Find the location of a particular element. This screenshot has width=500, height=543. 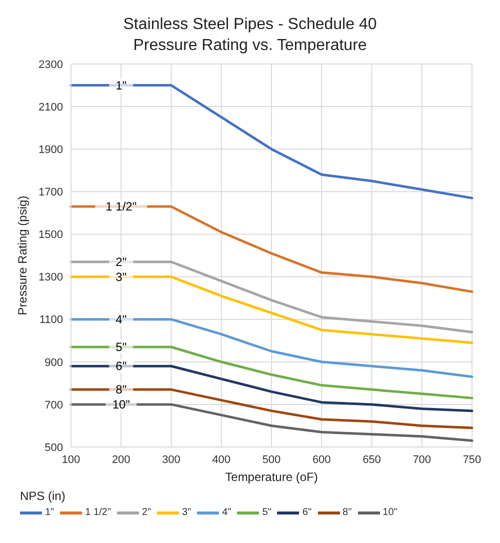

x-tick-label: 750 is located at coordinates (472, 460).